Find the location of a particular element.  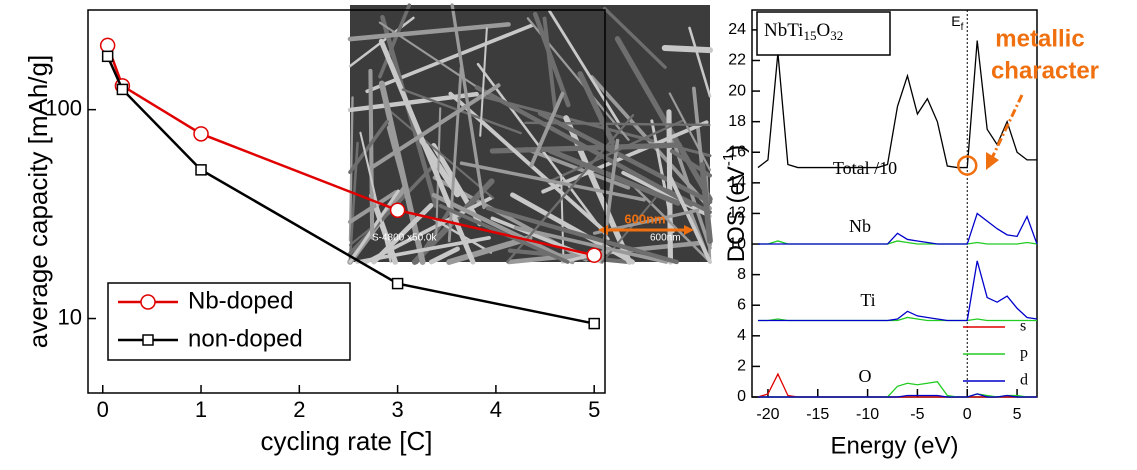

y-tick-label: 22 is located at coordinates (737, 60).